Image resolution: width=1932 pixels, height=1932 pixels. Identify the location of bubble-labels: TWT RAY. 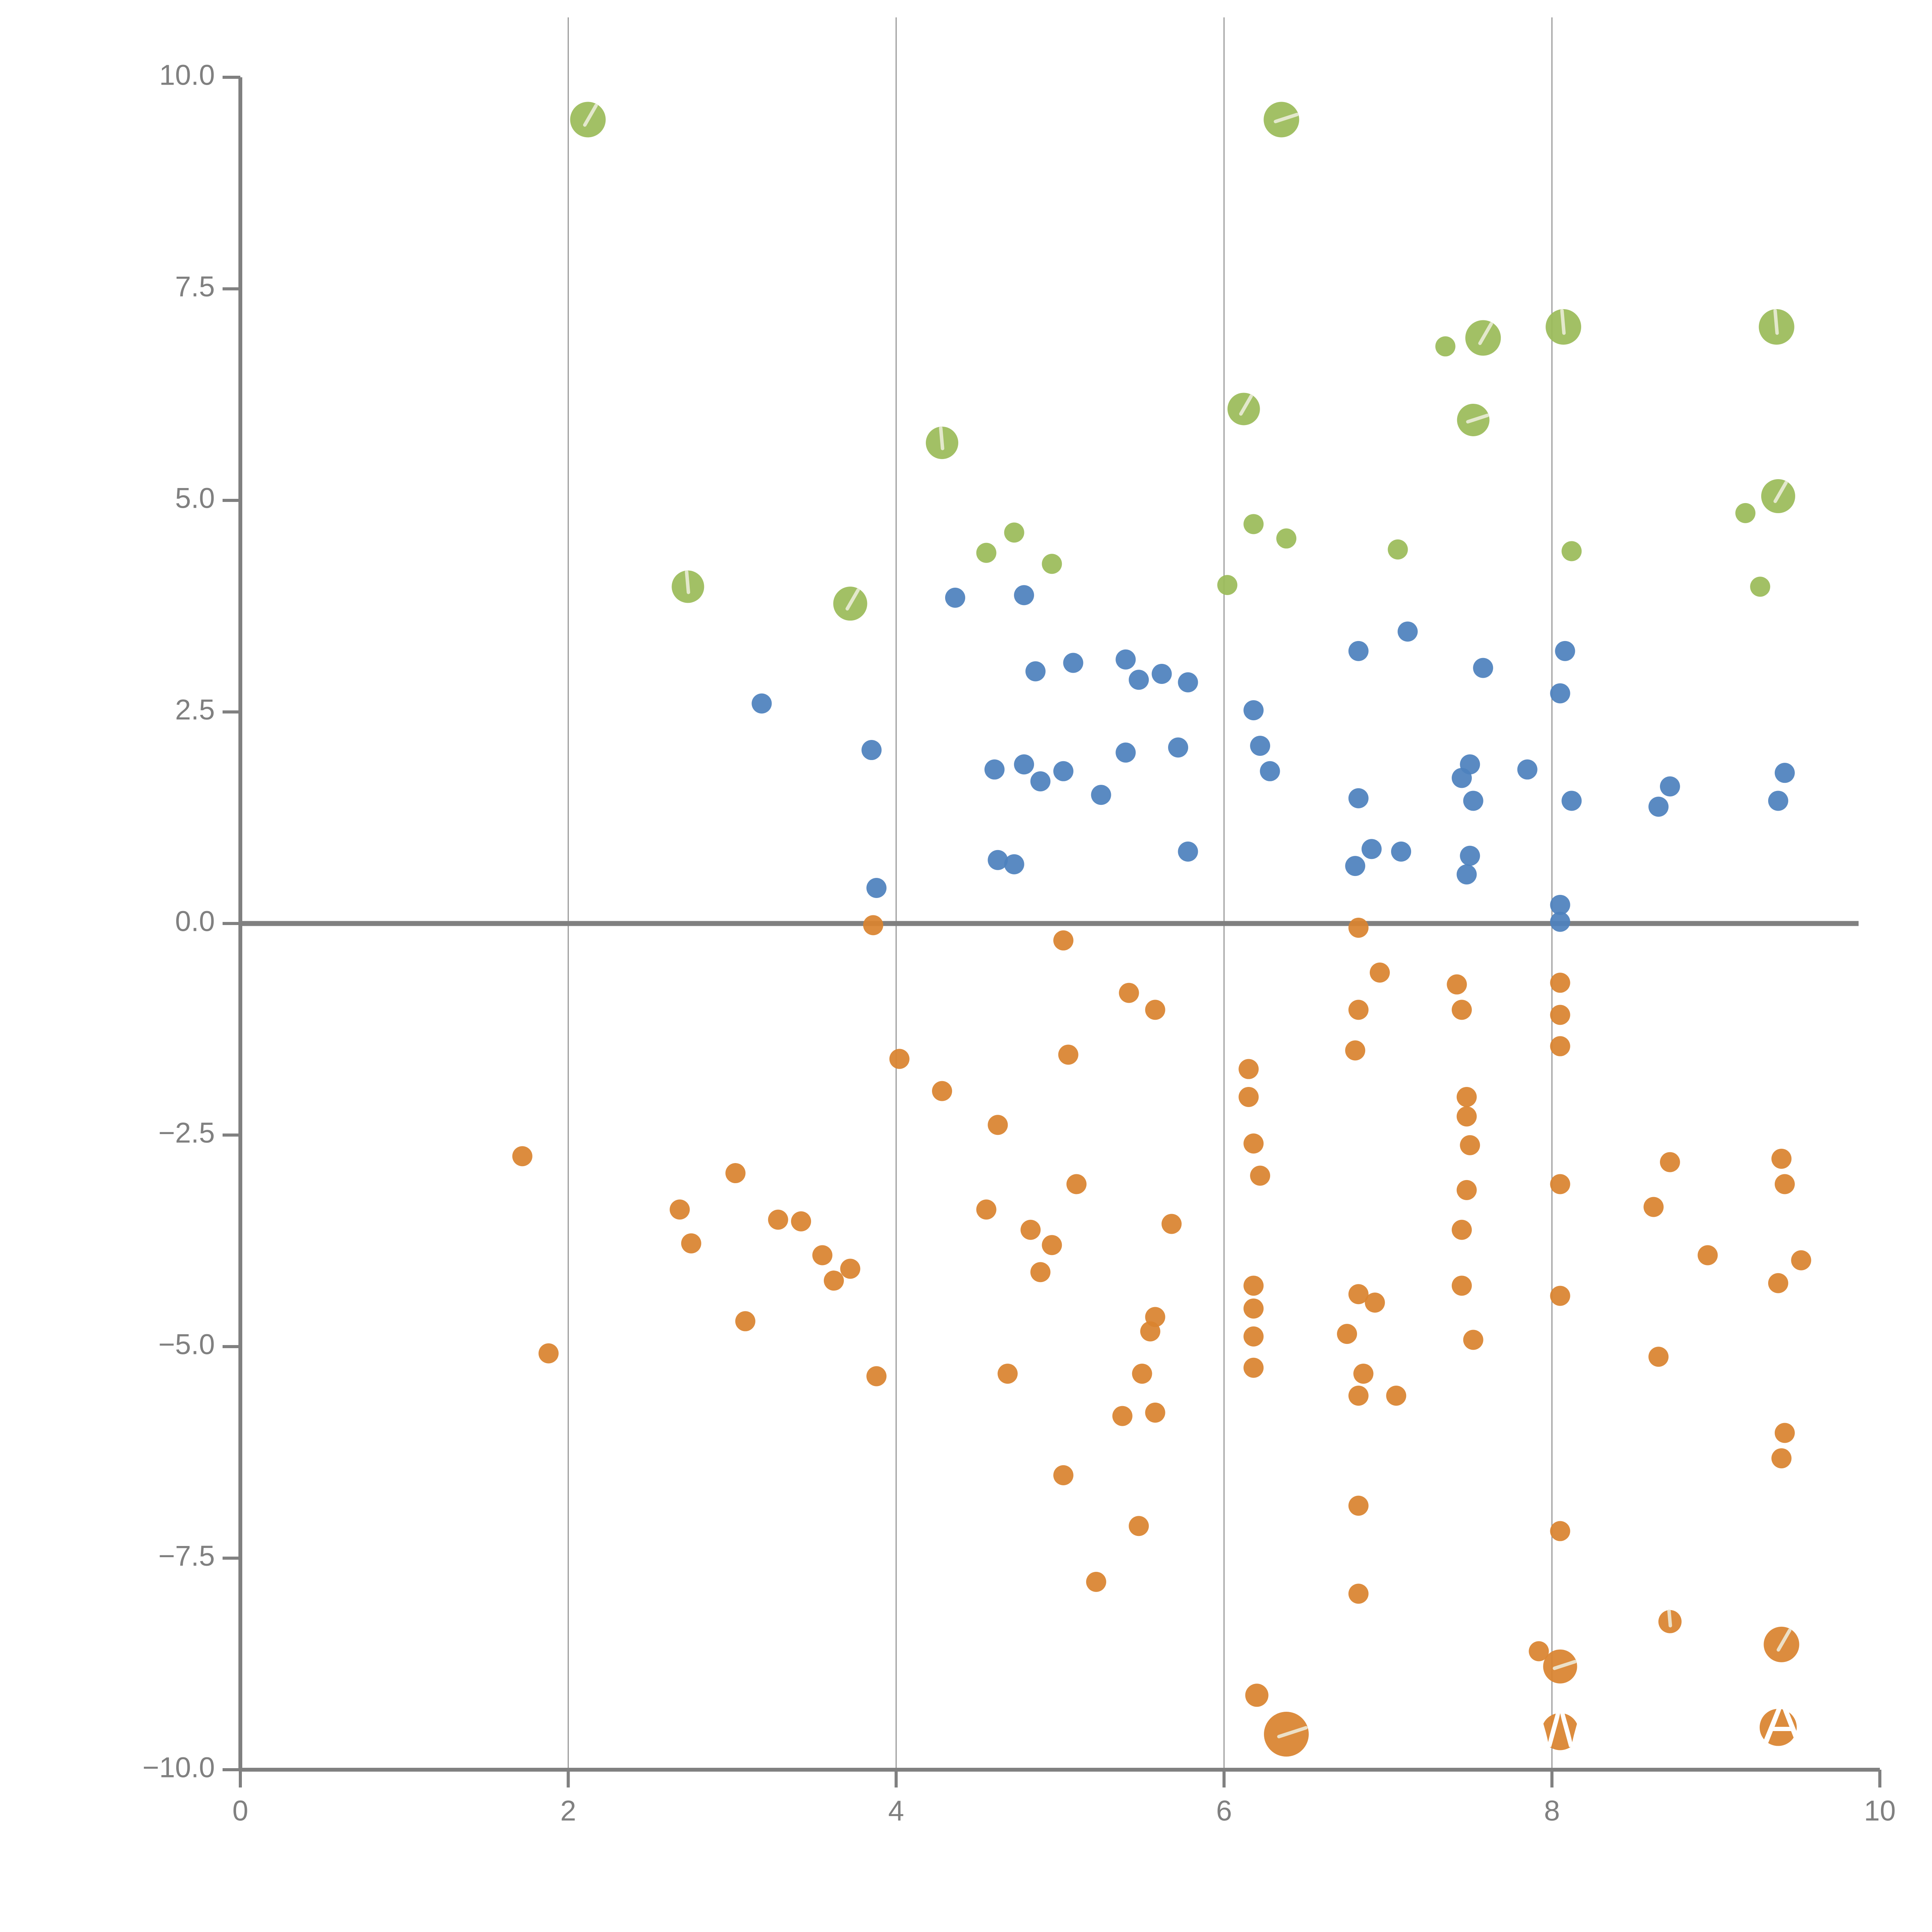
(1666, 1725).